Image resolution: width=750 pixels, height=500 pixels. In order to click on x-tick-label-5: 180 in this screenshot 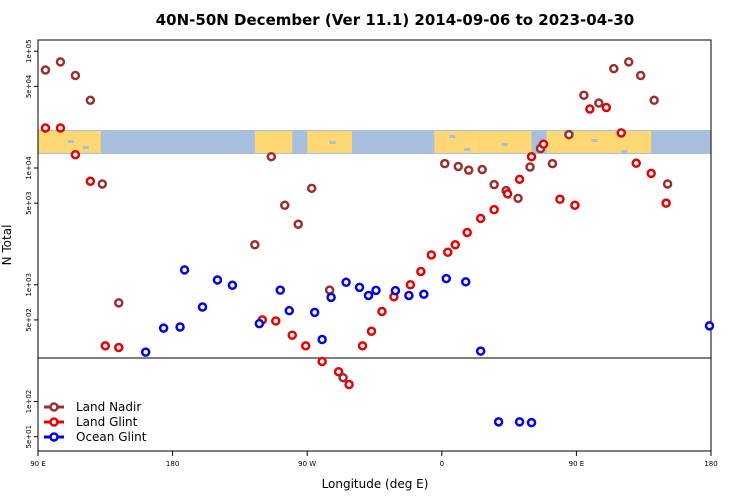, I will do `click(710, 464)`.